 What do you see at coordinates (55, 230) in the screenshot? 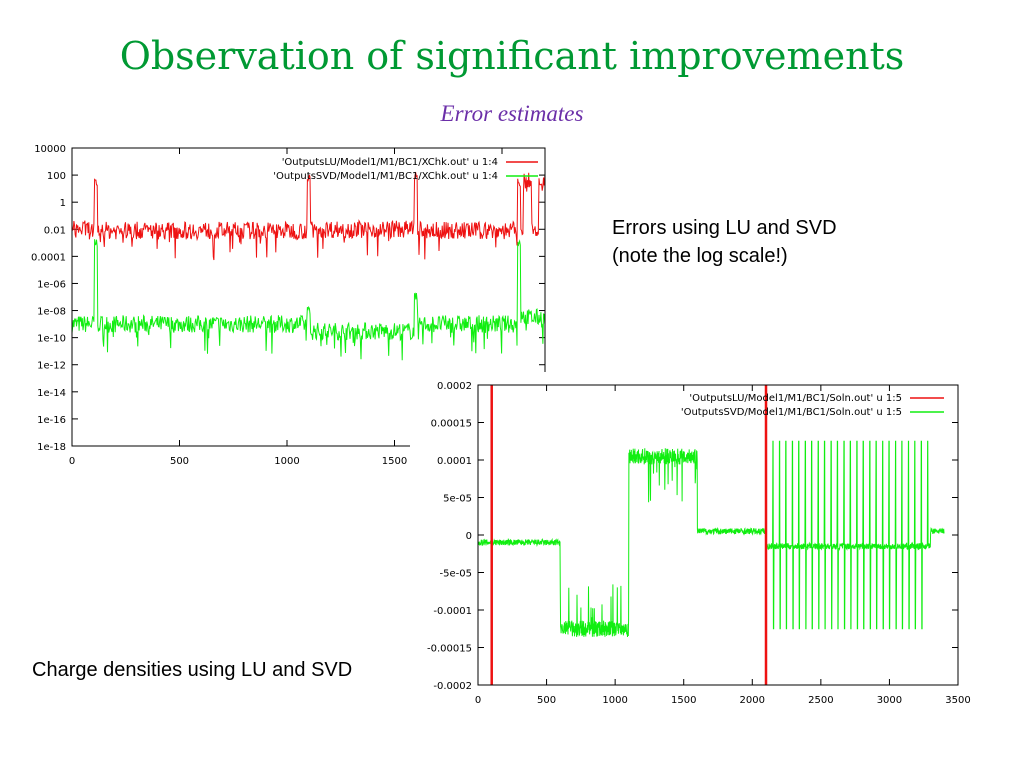
I see `y-tick-label: 0.01` at bounding box center [55, 230].